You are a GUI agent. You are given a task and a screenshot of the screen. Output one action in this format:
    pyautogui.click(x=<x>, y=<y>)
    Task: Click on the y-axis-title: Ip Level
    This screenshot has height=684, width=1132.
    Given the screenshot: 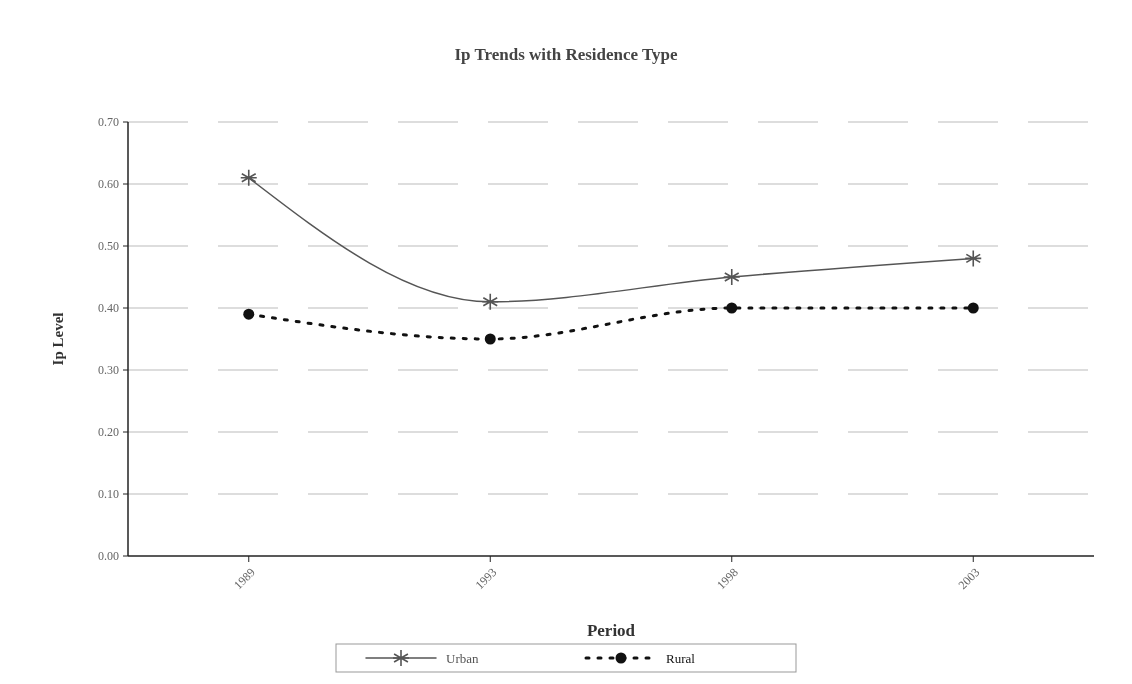 What is the action you would take?
    pyautogui.click(x=58, y=339)
    